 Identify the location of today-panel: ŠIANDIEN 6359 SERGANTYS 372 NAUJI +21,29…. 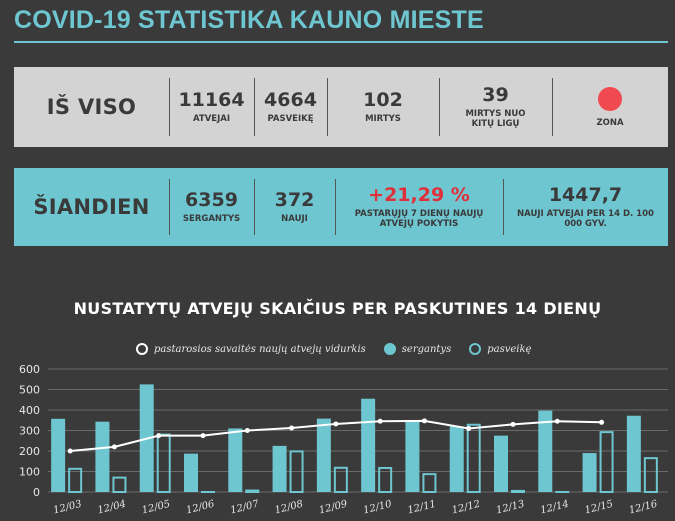
(341, 207).